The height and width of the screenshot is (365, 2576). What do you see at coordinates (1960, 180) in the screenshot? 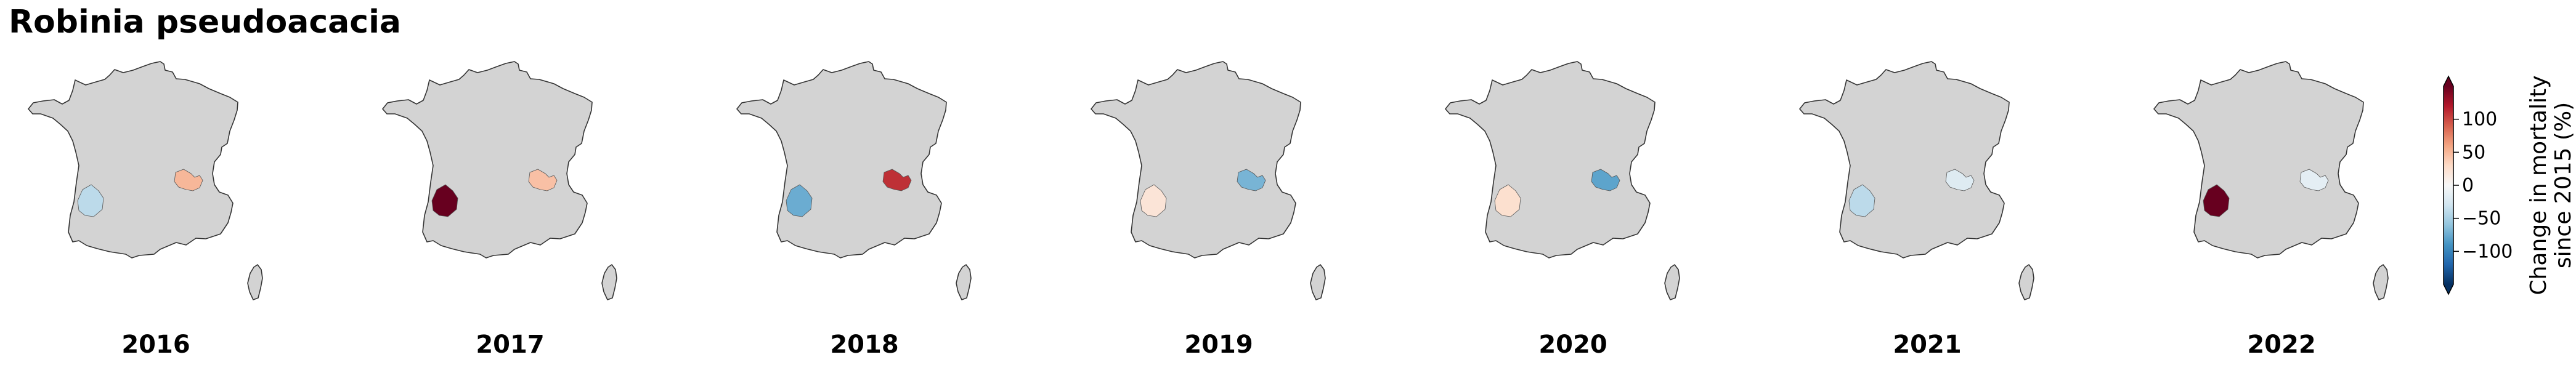
I see `region-east-2021` at bounding box center [1960, 180].